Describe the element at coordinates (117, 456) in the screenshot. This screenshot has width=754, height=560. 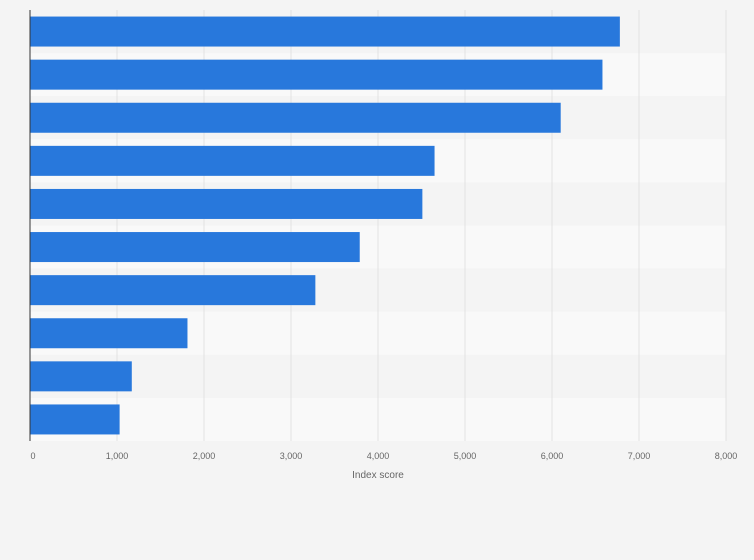
I see `x-tick-label: 1,000` at that location.